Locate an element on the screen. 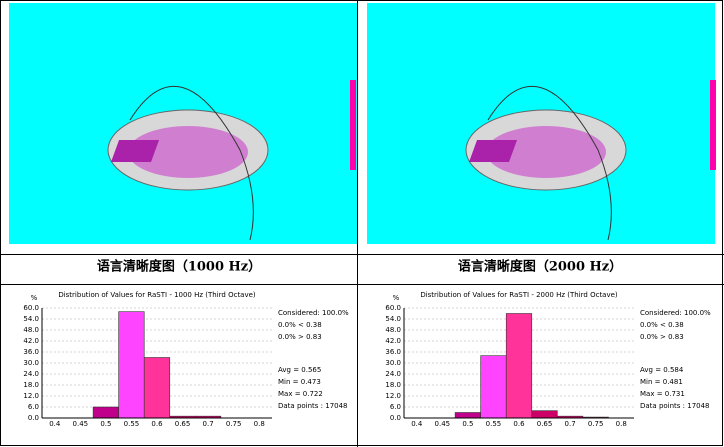 The height and width of the screenshot is (447, 724). stat-text: Avg = 0.565 is located at coordinates (299, 370).